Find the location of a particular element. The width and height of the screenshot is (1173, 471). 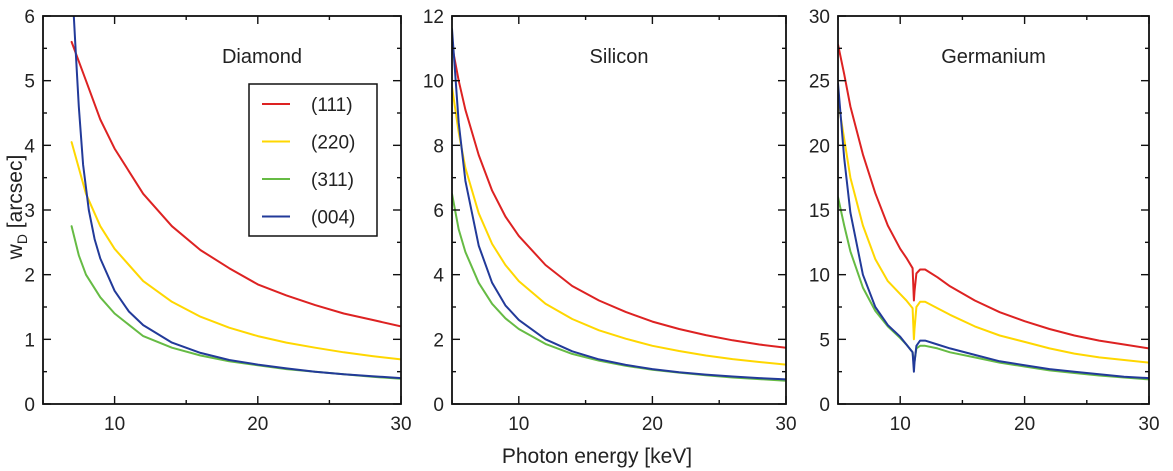

y-tick-label: 3 is located at coordinates (29, 211).